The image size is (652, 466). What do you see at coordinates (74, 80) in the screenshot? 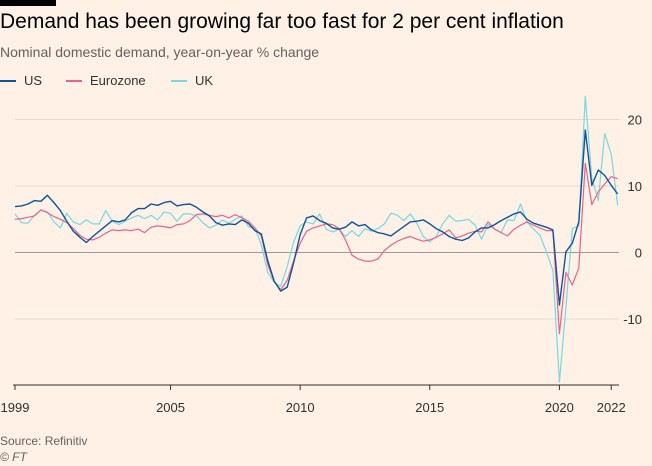
I see `legend-swatch-eurozone` at bounding box center [74, 80].